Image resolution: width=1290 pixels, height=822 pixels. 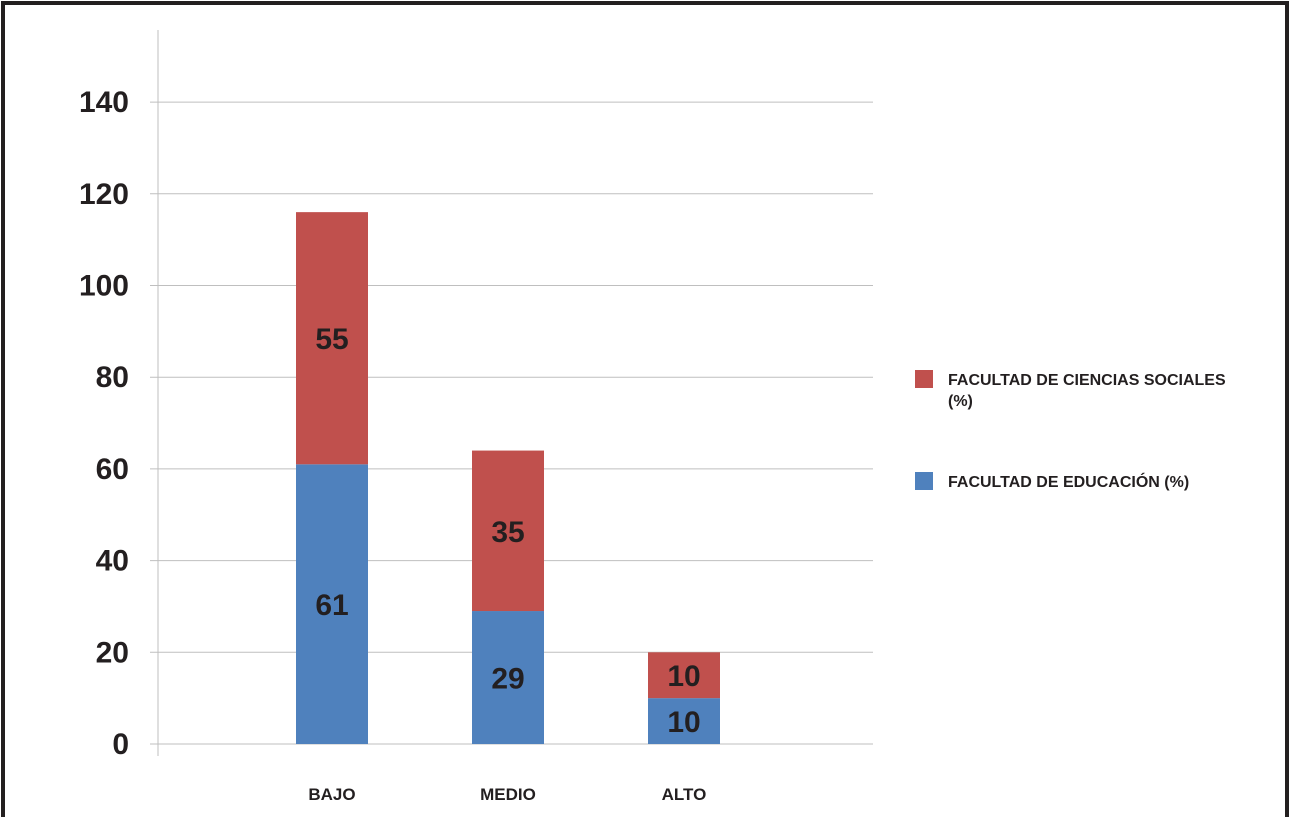 I want to click on y-tick-label: 60, so click(x=112, y=469).